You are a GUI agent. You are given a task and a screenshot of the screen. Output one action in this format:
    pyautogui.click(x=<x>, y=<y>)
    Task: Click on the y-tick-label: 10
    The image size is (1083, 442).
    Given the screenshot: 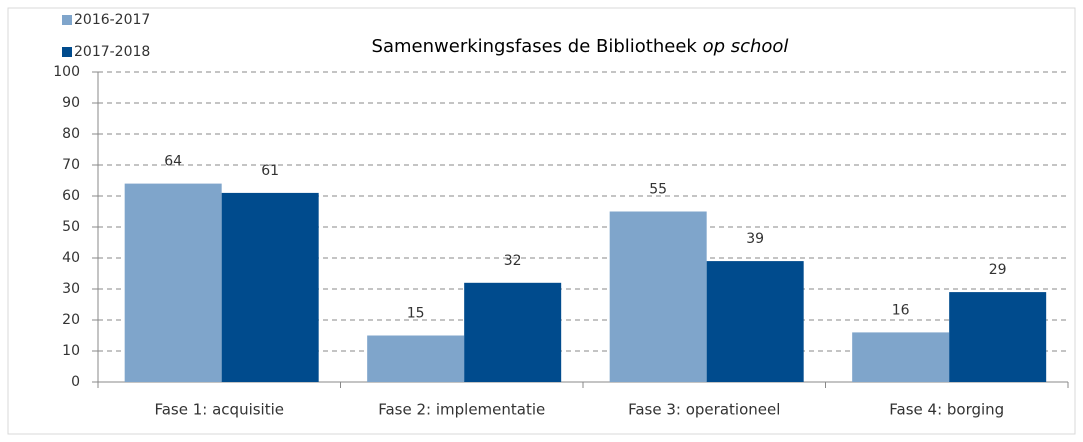 What is the action you would take?
    pyautogui.click(x=71, y=351)
    